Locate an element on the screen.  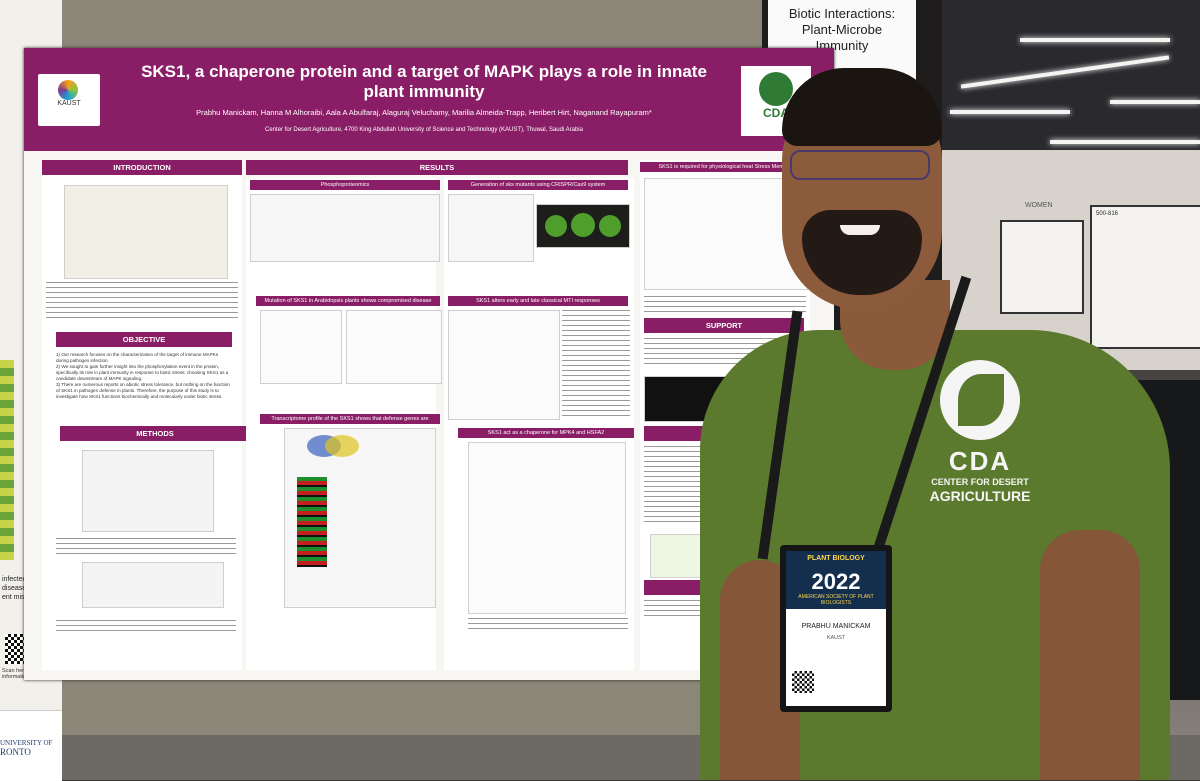
session-sign-line: Biotic Interactions: is located at coordinates (842, 13).